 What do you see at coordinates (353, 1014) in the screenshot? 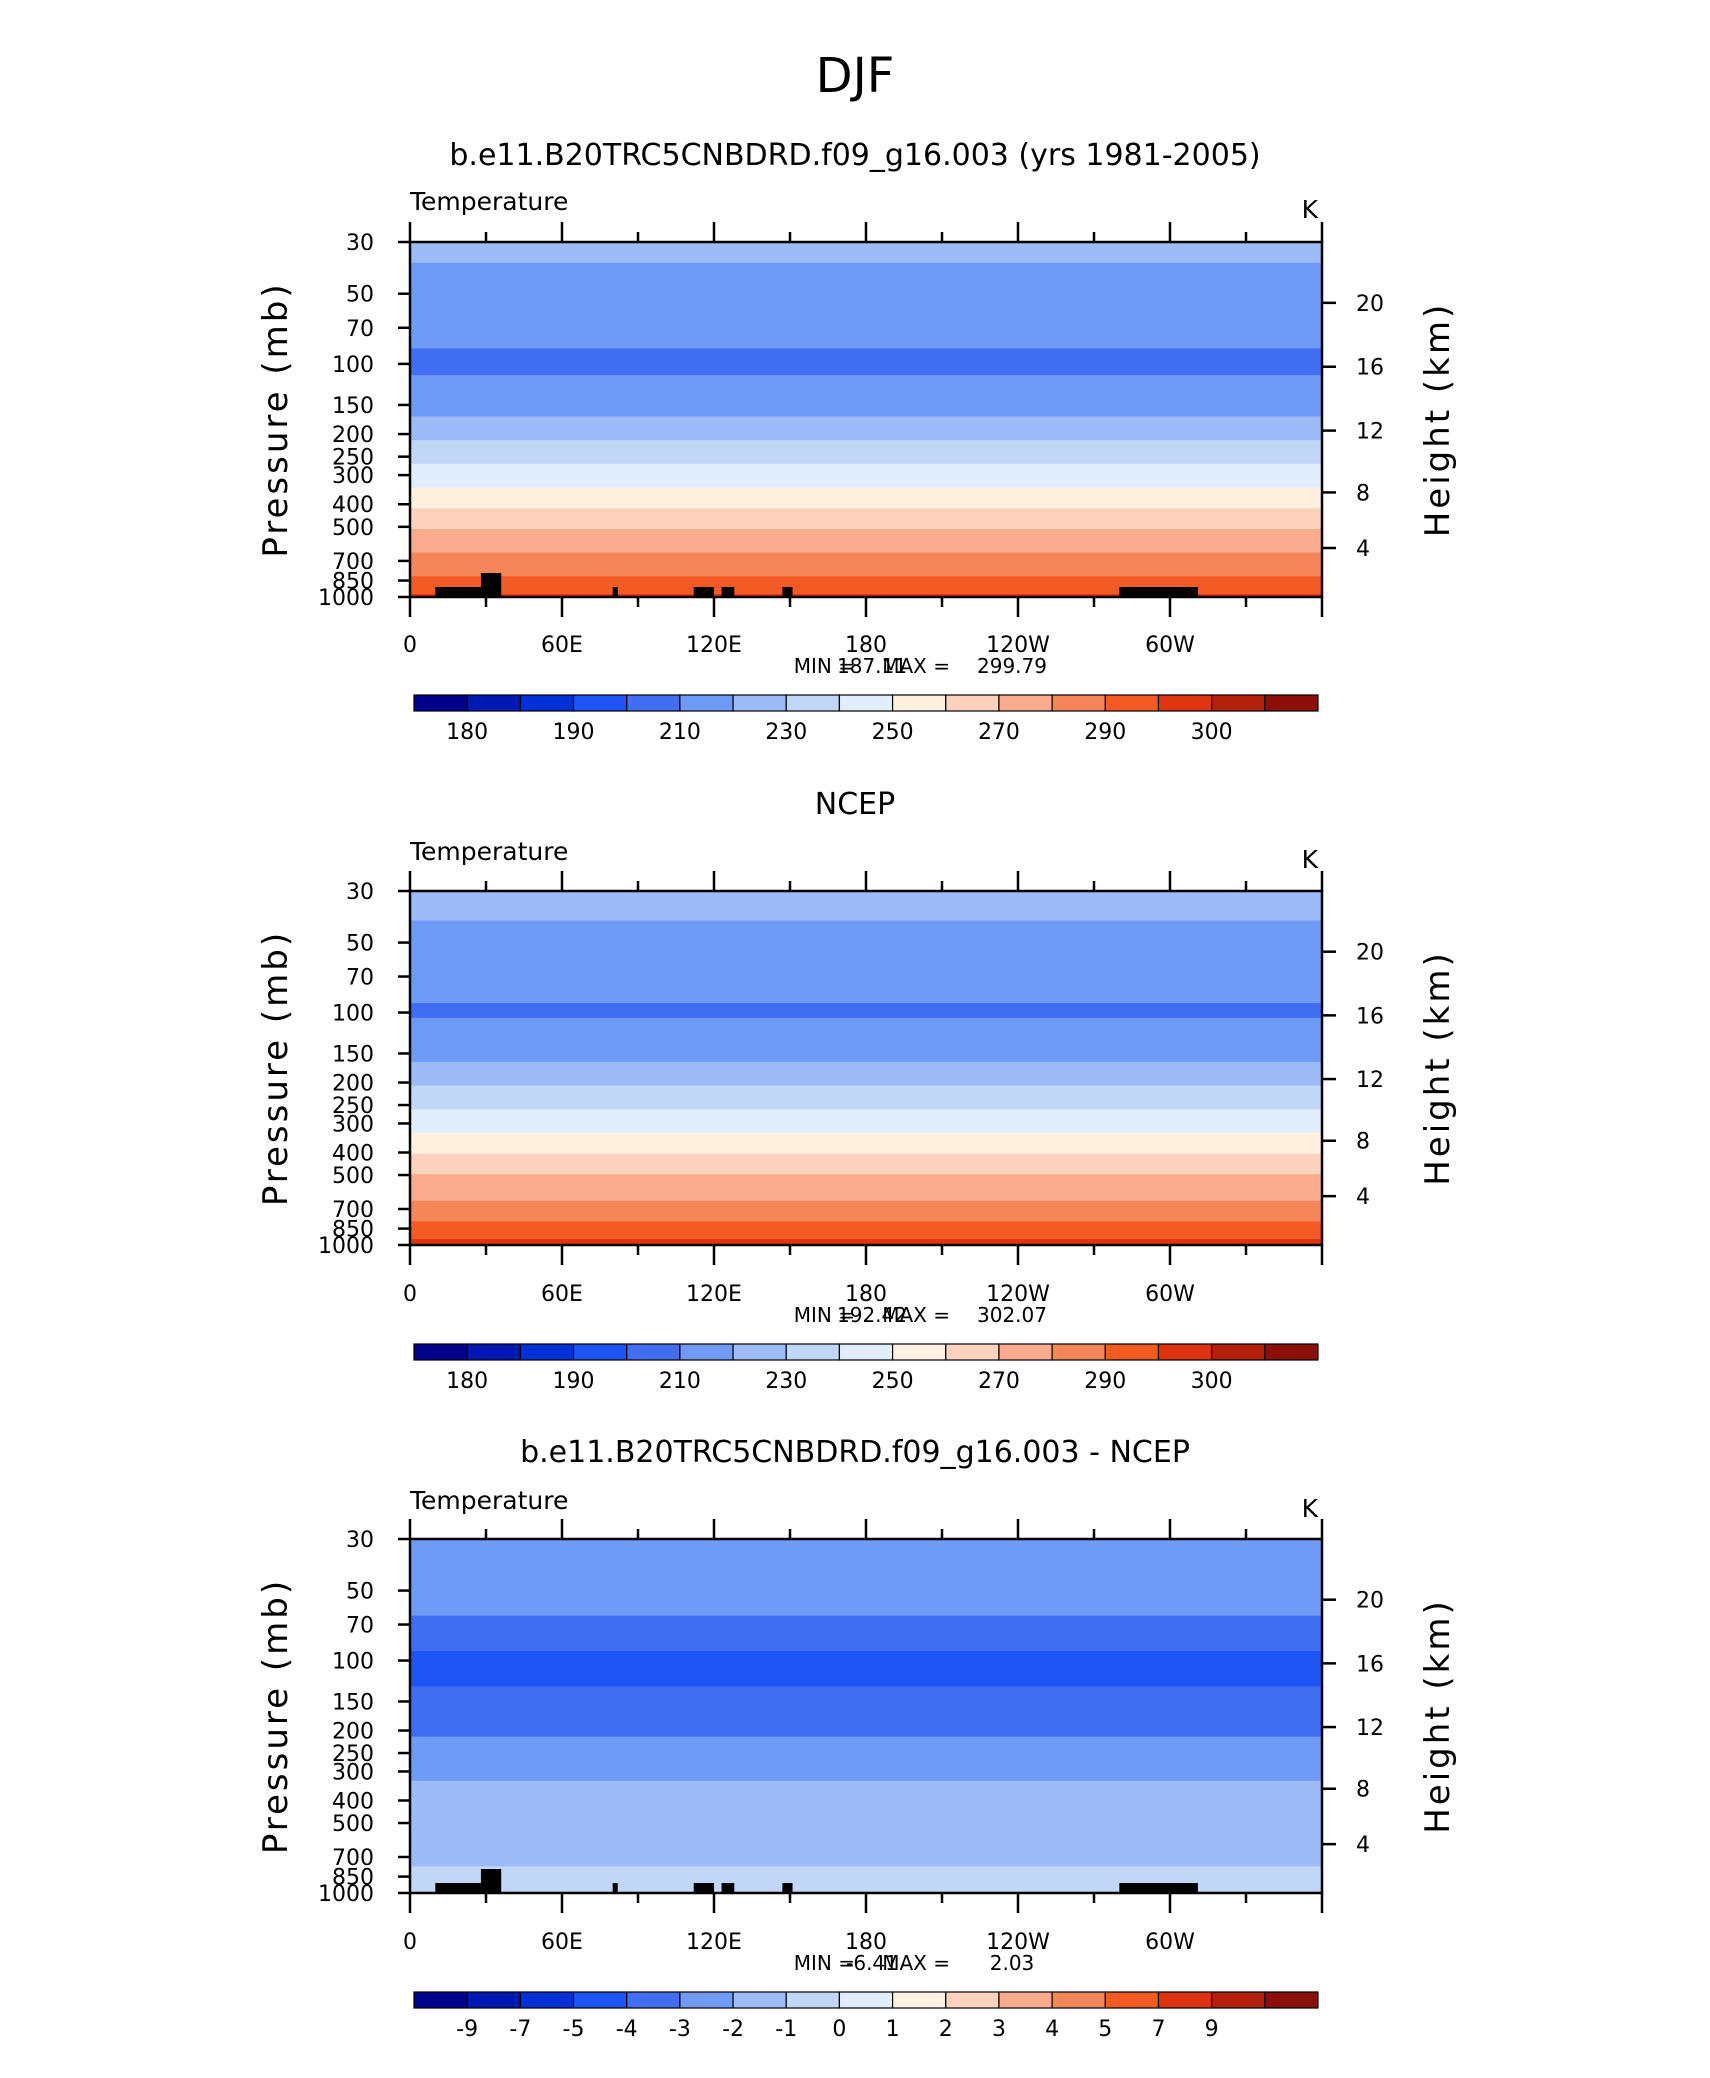
I see `y-tick-label: 100` at bounding box center [353, 1014].